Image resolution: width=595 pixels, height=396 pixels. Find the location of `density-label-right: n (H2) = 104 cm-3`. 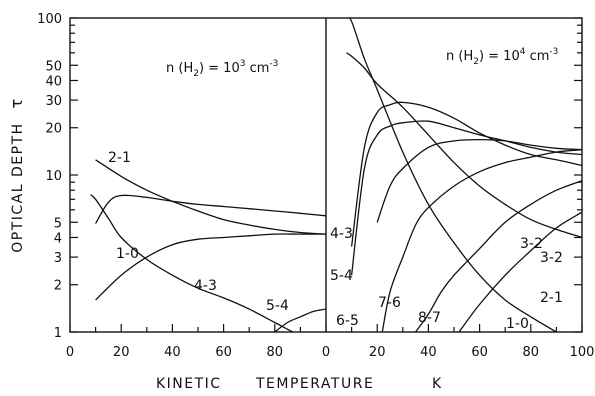

density-label-right: n (H2) = 104 cm-3 is located at coordinates (502, 57).